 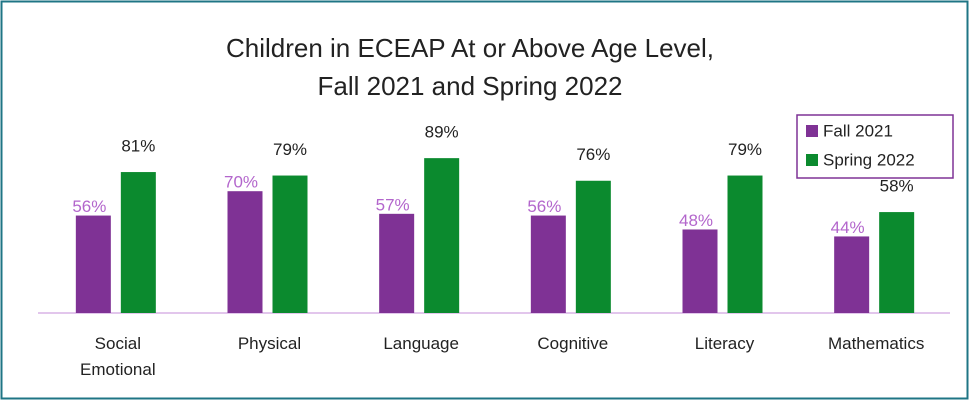 What do you see at coordinates (848, 227) in the screenshot?
I see `data-label: 44%` at bounding box center [848, 227].